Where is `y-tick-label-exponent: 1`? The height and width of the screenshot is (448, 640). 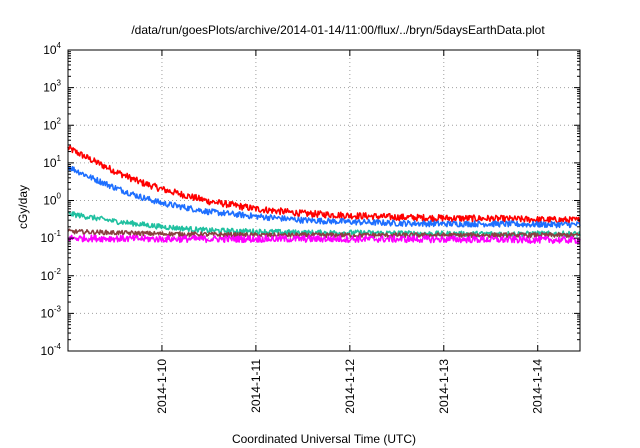
y-tick-label-exponent: 1 is located at coordinates (59, 158).